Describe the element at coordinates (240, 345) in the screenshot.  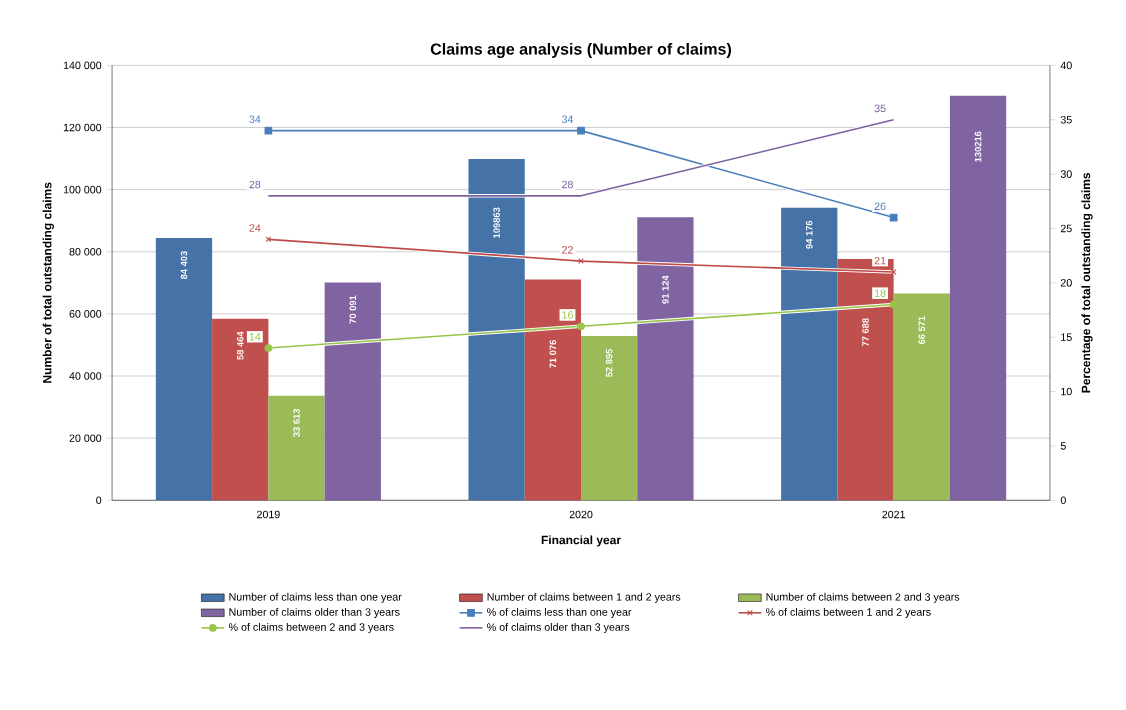
I see `data-label: 58 464` at that location.